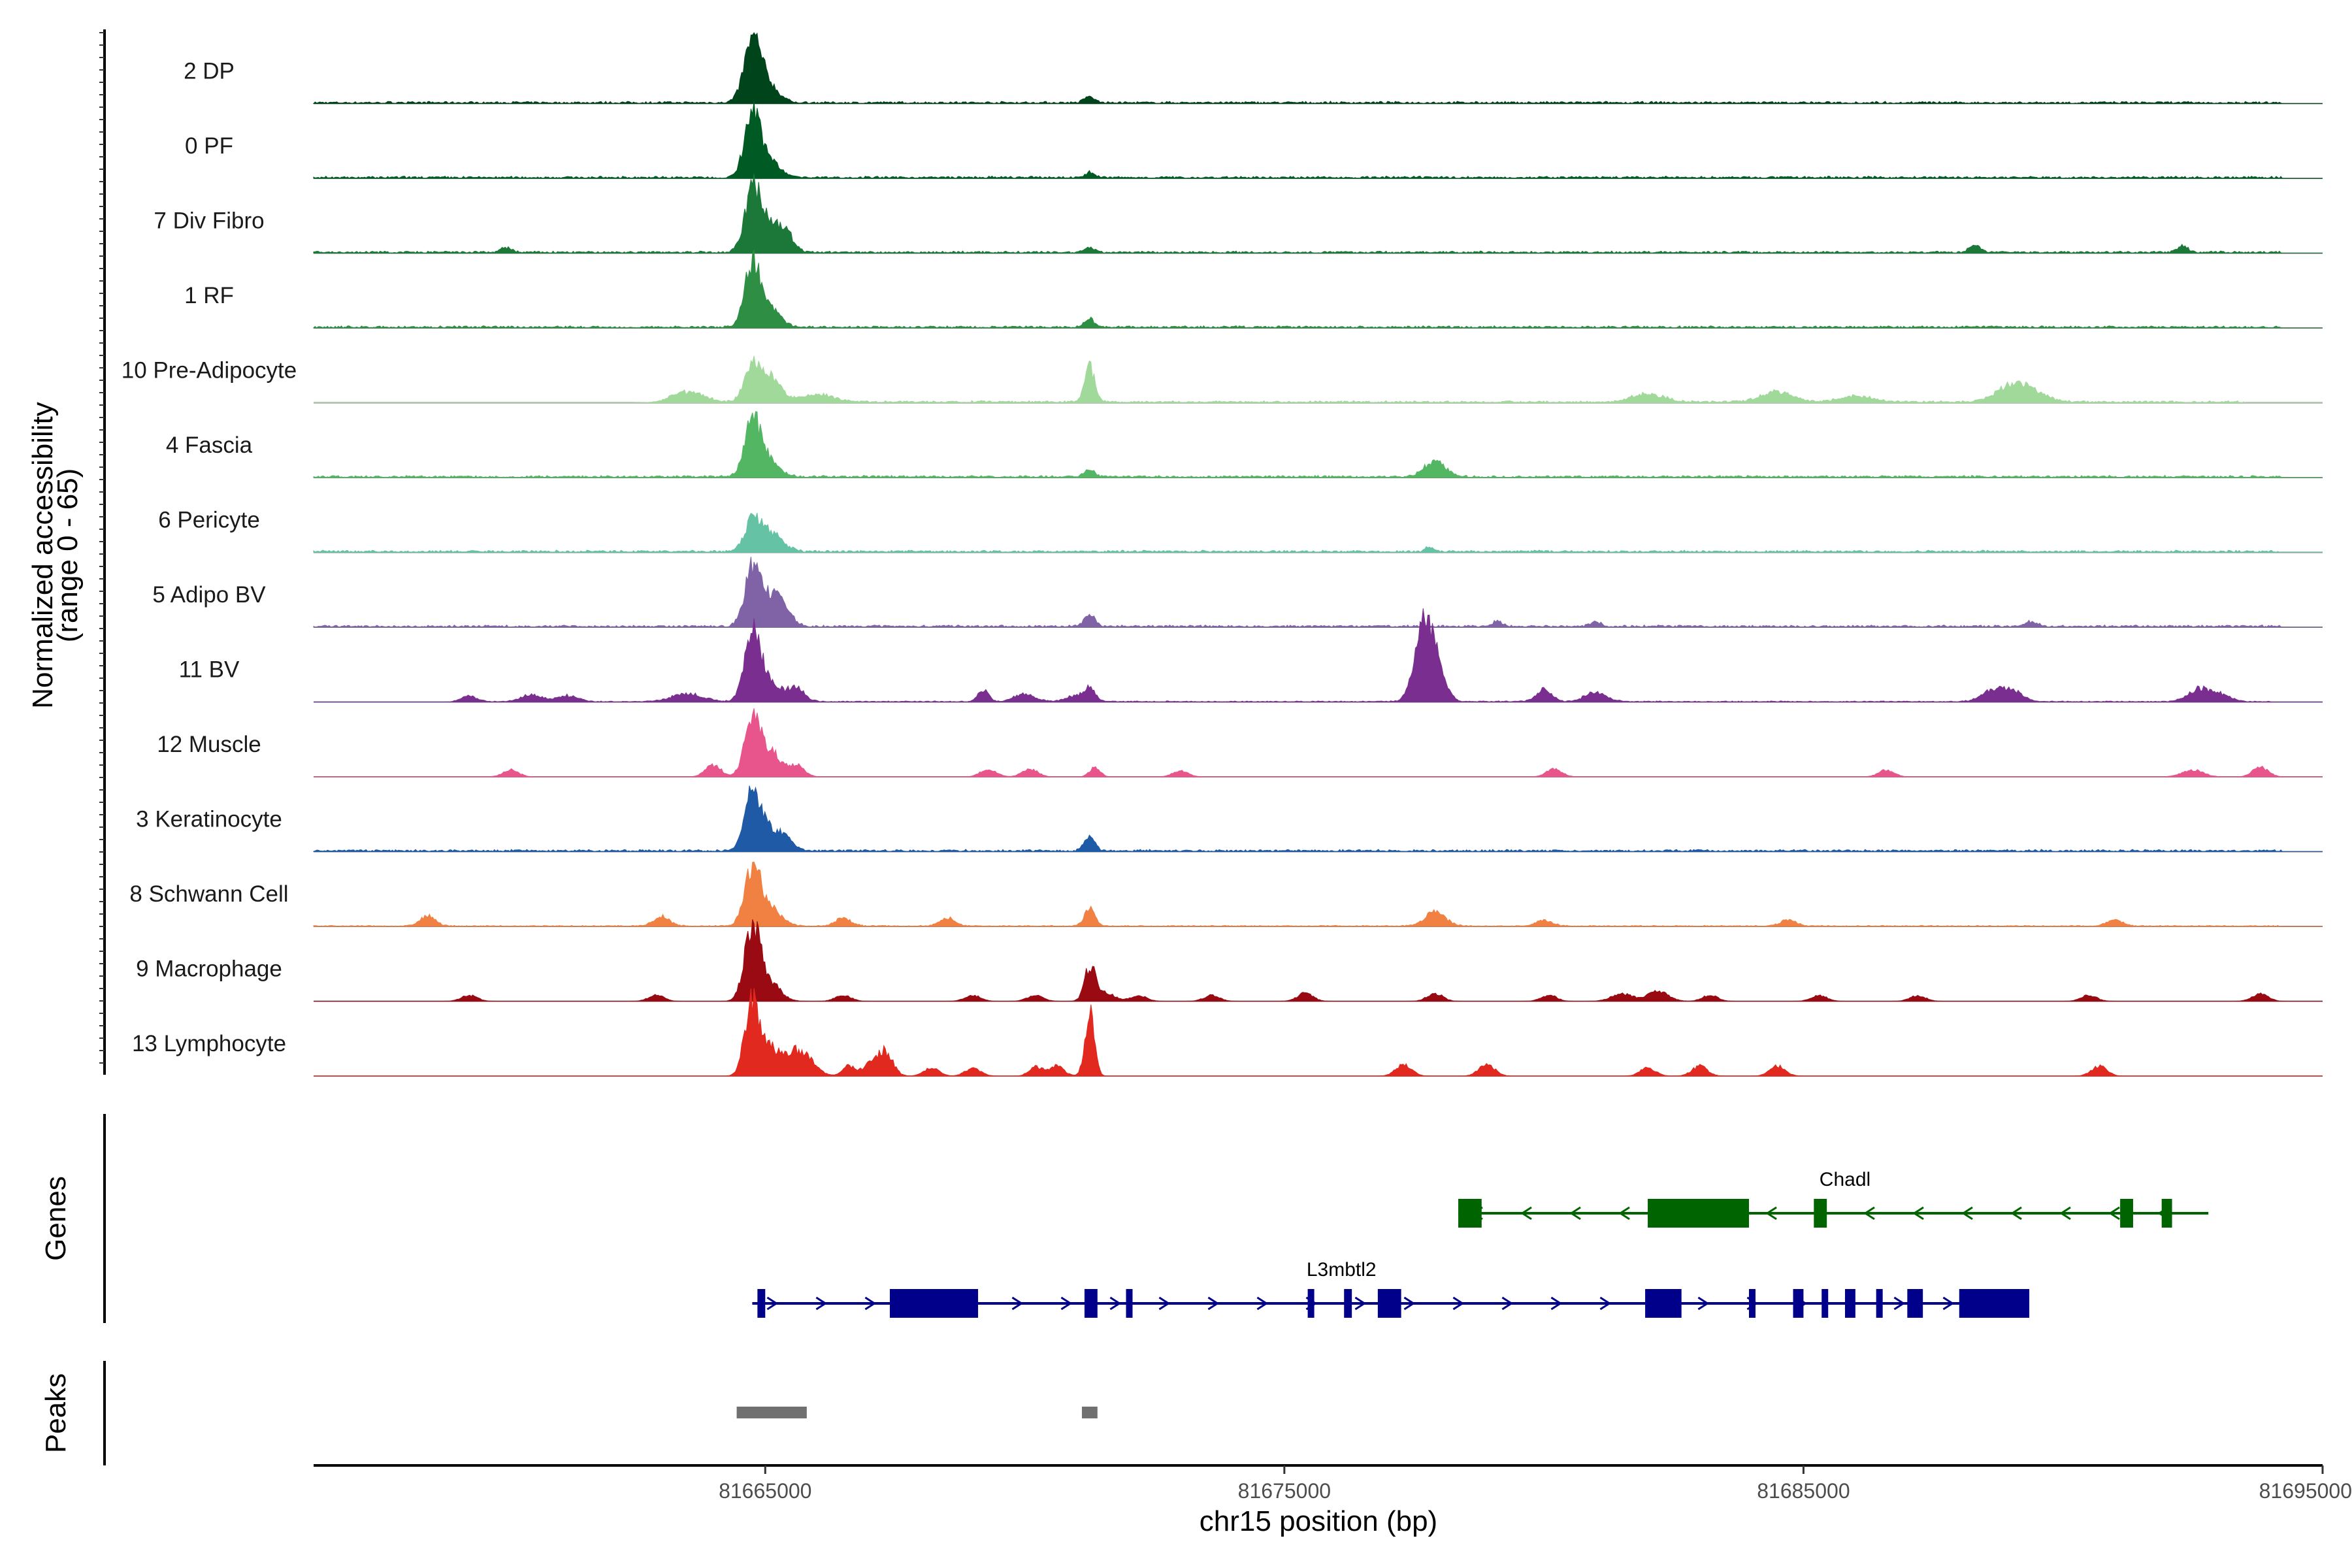  I want to click on track-7-div-fibro: 7 Div Fibro, so click(1238, 214).